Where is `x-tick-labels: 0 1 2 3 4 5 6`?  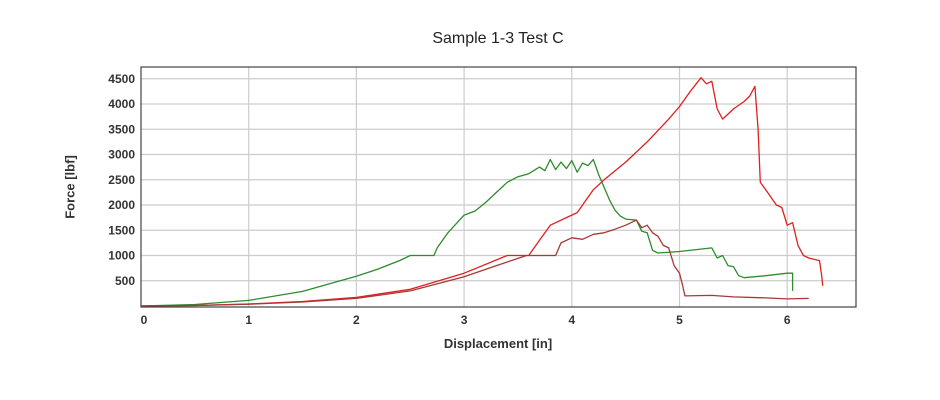 x-tick-labels: 0 1 2 3 4 5 6 is located at coordinates (466, 320).